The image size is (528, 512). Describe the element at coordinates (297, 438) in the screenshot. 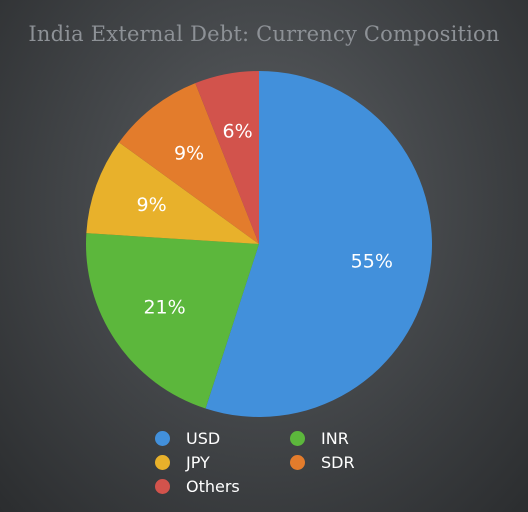

I see `legend-swatch-inr` at that location.